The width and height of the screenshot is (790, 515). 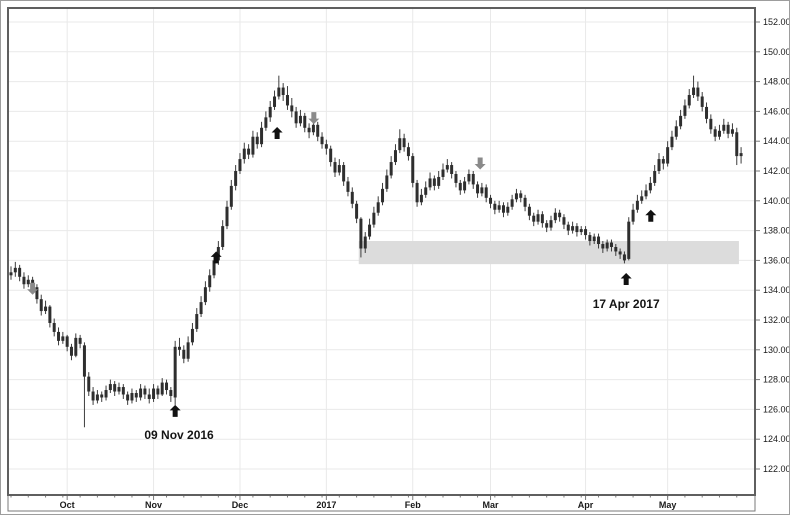 I want to click on svg-text: 130.000, so click(x=776, y=350).